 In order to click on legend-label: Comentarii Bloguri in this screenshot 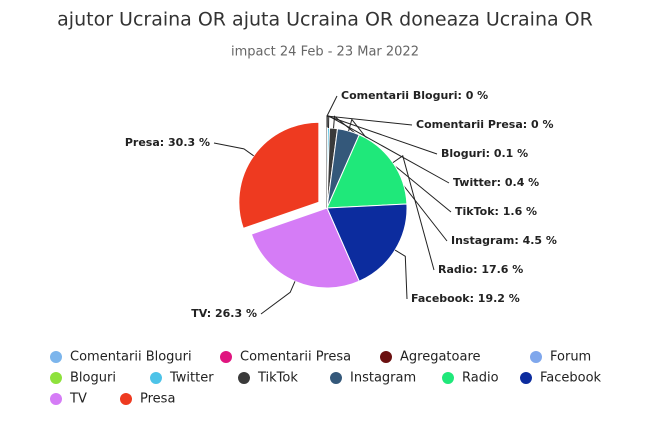, I will do `click(131, 357)`.